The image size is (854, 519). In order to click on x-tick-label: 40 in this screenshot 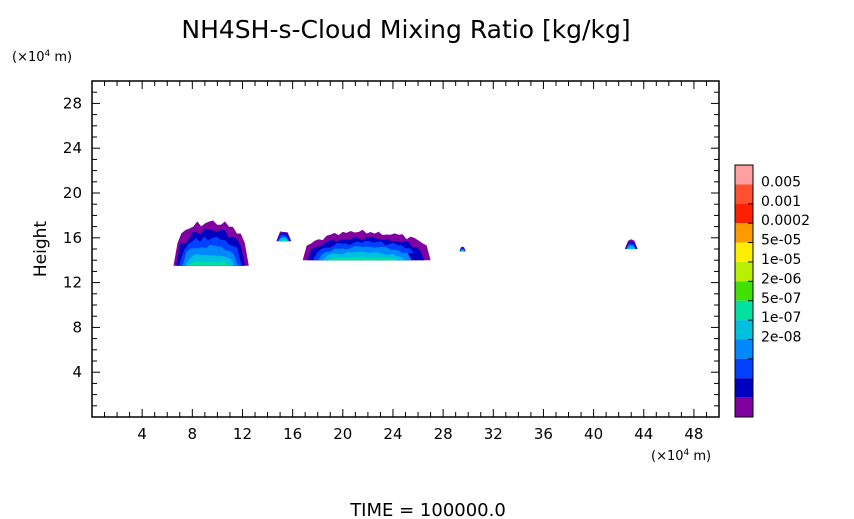, I will do `click(593, 434)`.